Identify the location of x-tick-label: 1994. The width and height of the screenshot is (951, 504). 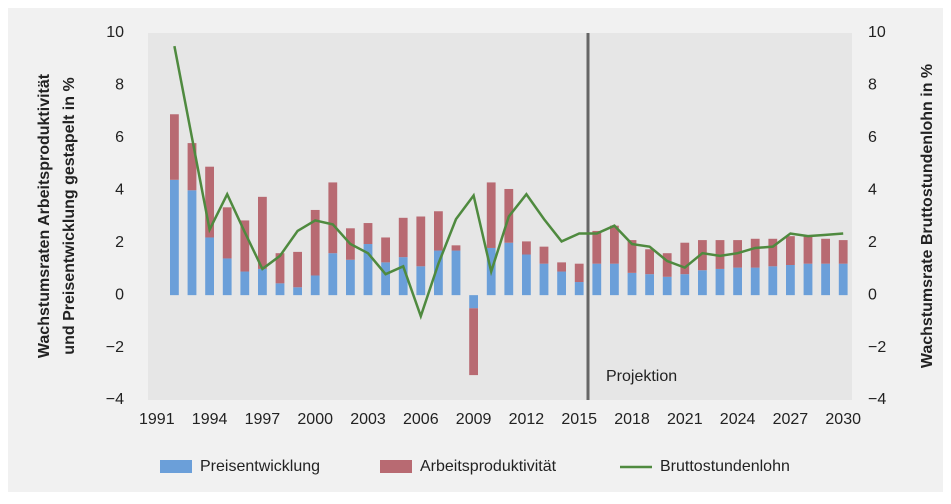
(210, 419).